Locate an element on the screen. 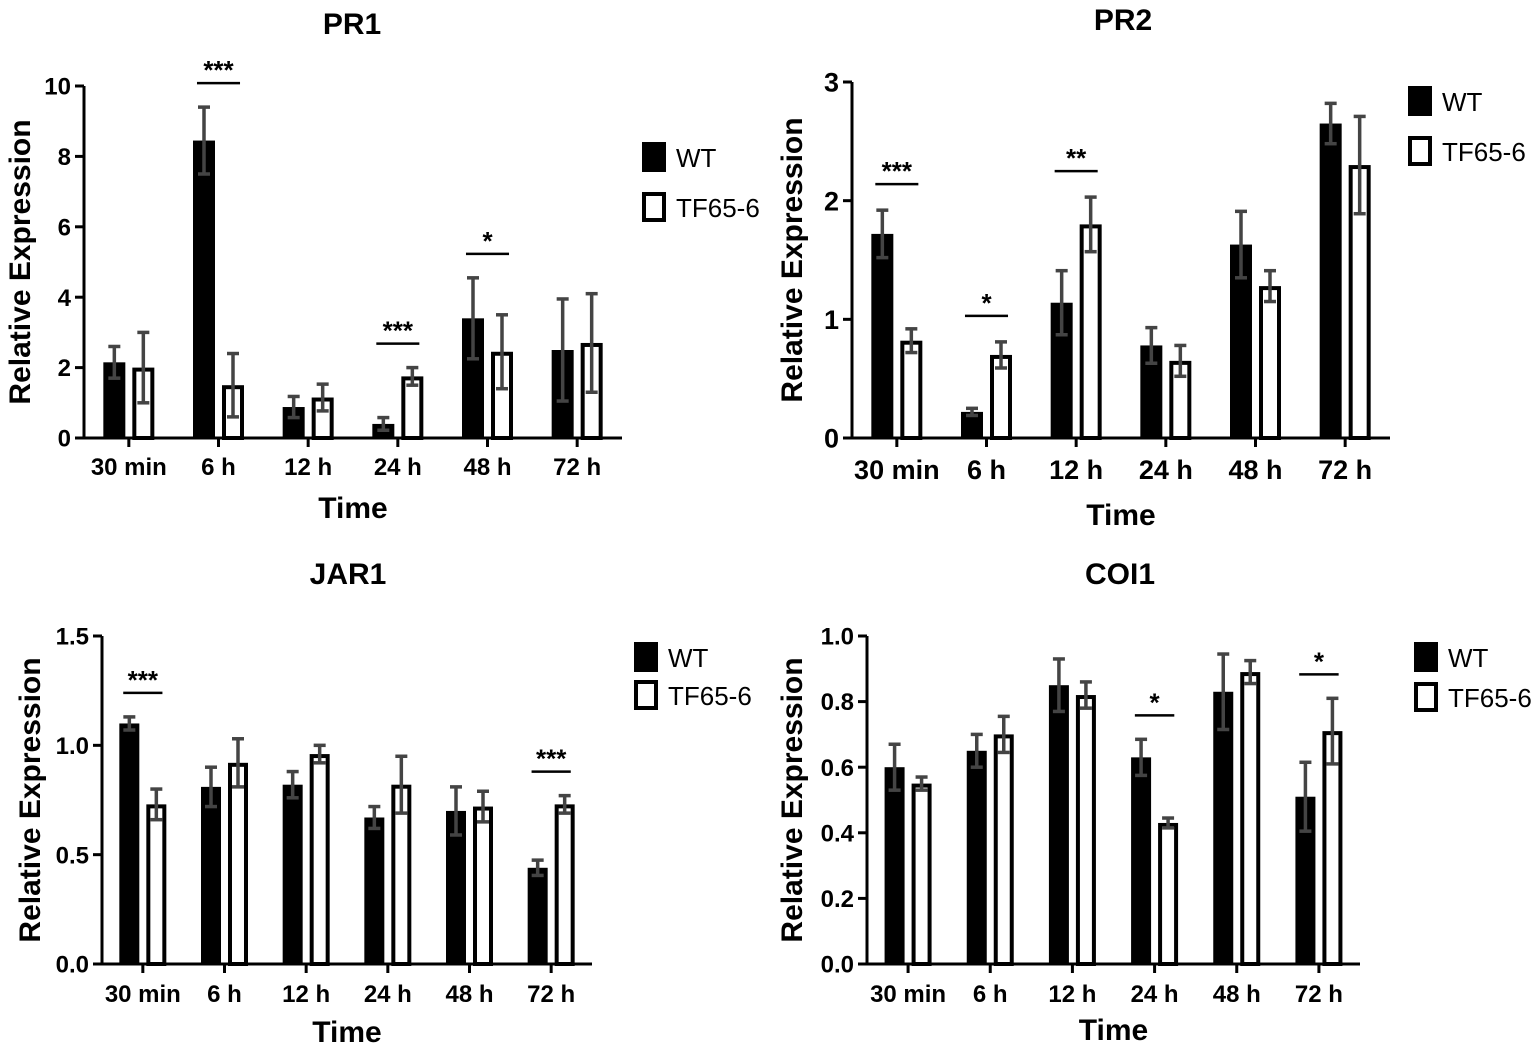  pr1-y-tick-label: 8 is located at coordinates (64, 157).